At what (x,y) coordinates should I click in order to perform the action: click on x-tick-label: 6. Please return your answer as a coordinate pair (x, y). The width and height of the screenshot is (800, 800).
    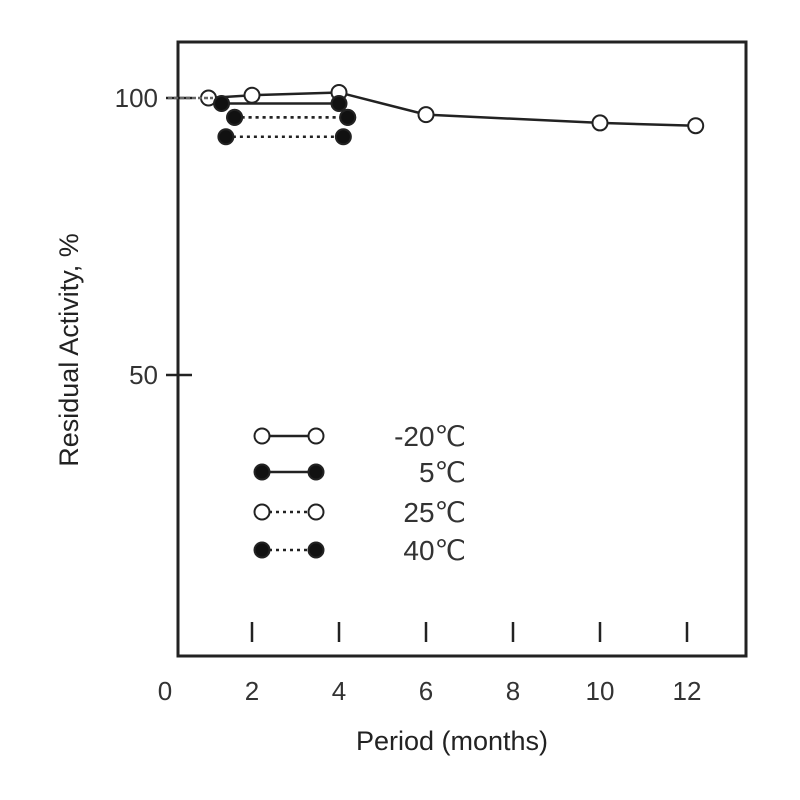
    Looking at the image, I should click on (426, 691).